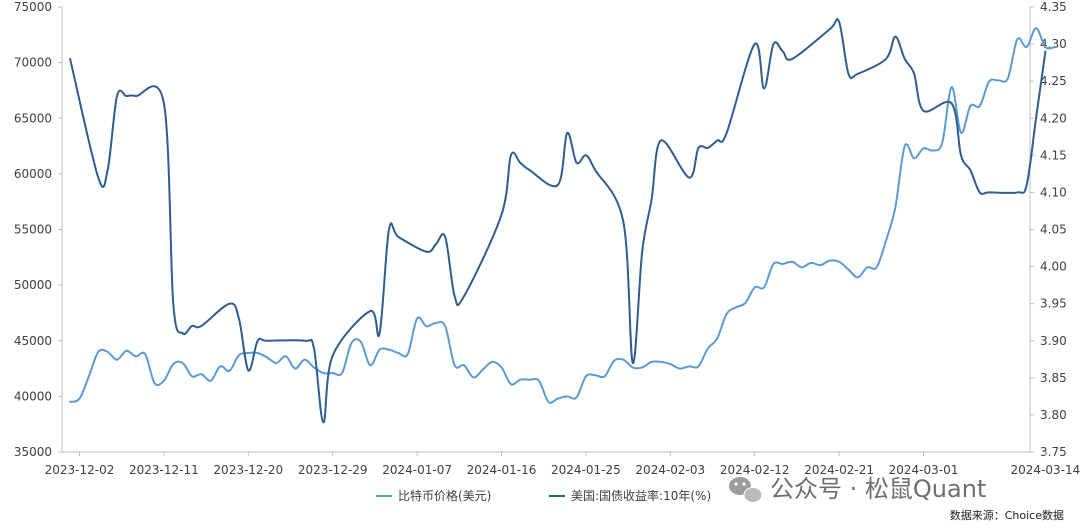 The width and height of the screenshot is (1080, 532). I want to click on x-tick-label: 2024-02-21, so click(839, 470).